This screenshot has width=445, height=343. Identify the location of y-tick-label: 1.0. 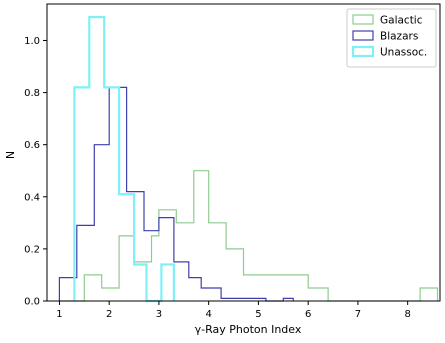
(32, 41).